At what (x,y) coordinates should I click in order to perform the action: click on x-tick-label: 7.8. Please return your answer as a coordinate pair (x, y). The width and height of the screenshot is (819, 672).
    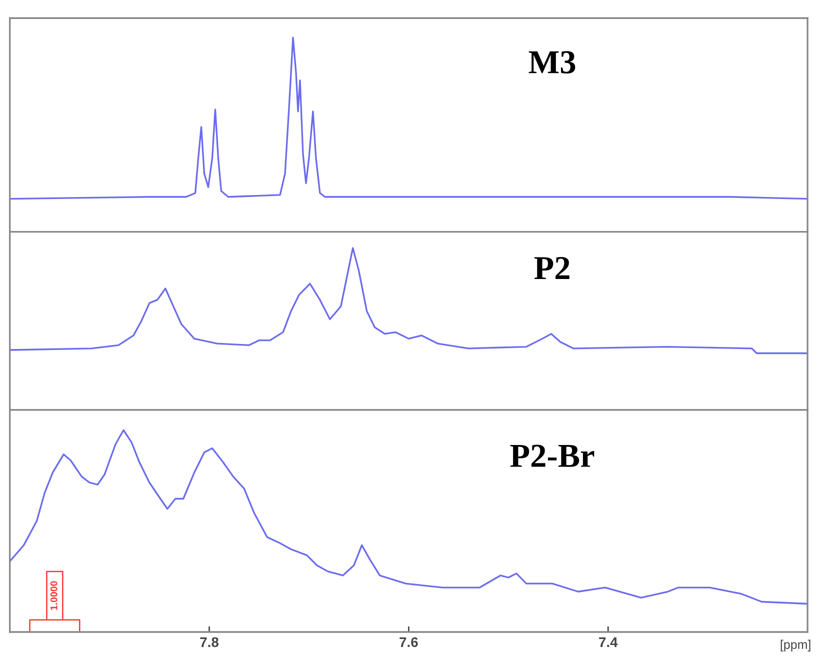
    Looking at the image, I should click on (209, 642).